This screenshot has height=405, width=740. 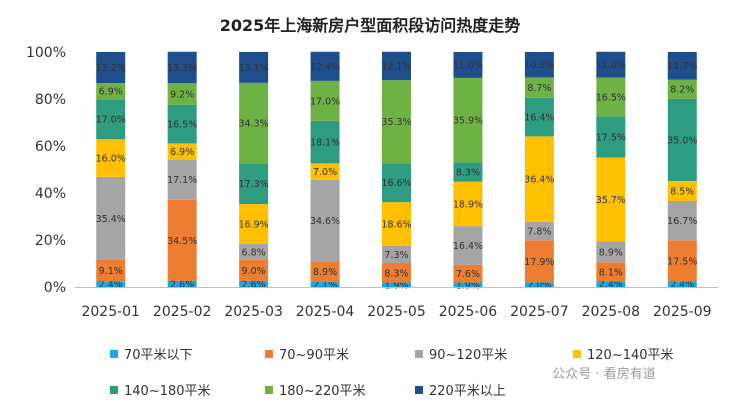 I want to click on data-label: 17.0%, so click(x=111, y=120).